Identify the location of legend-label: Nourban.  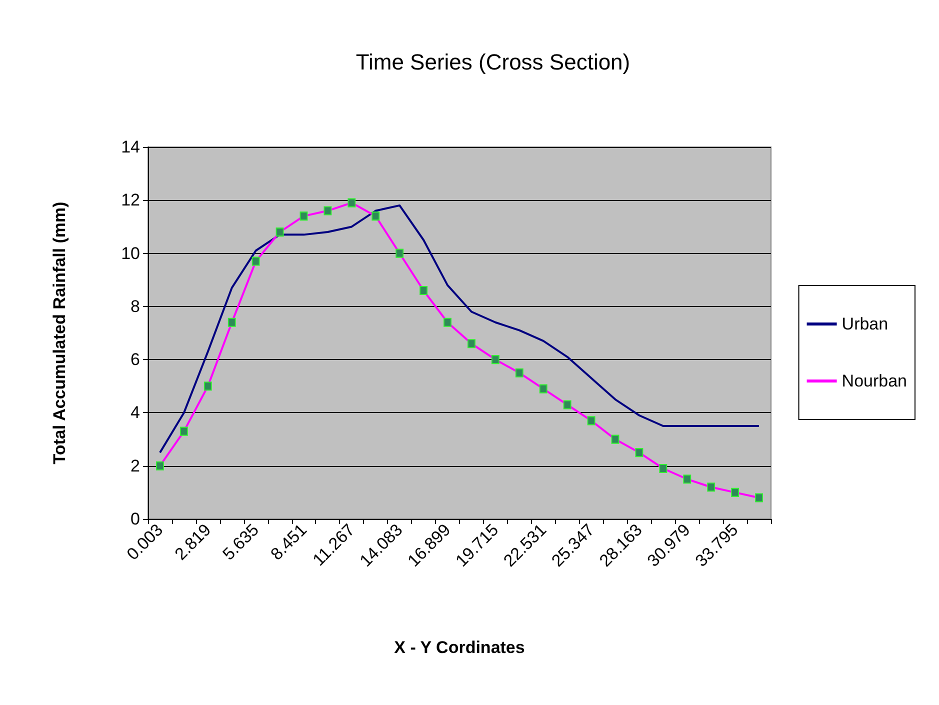
(875, 381).